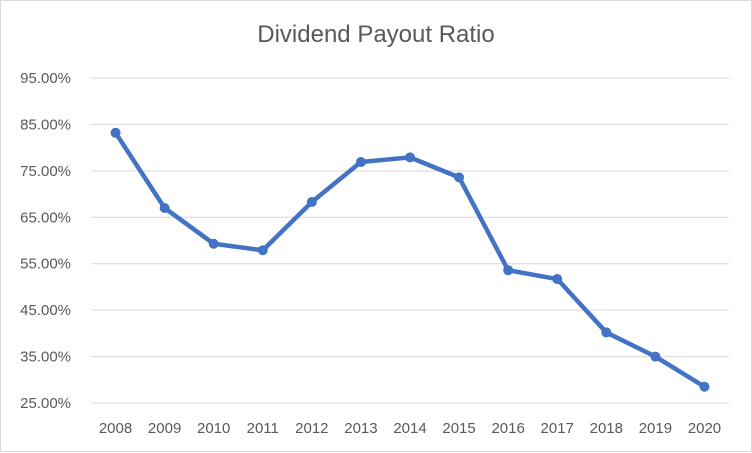 This screenshot has width=752, height=453. What do you see at coordinates (263, 428) in the screenshot?
I see `x-tick-label: 2011` at bounding box center [263, 428].